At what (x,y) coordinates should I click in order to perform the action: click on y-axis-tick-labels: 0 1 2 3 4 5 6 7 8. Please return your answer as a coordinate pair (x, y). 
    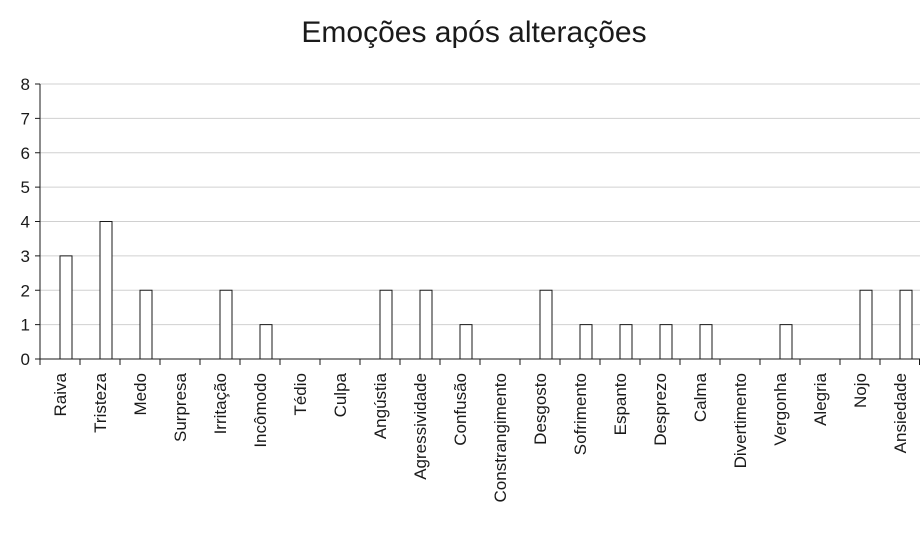
    Looking at the image, I should click on (30, 222).